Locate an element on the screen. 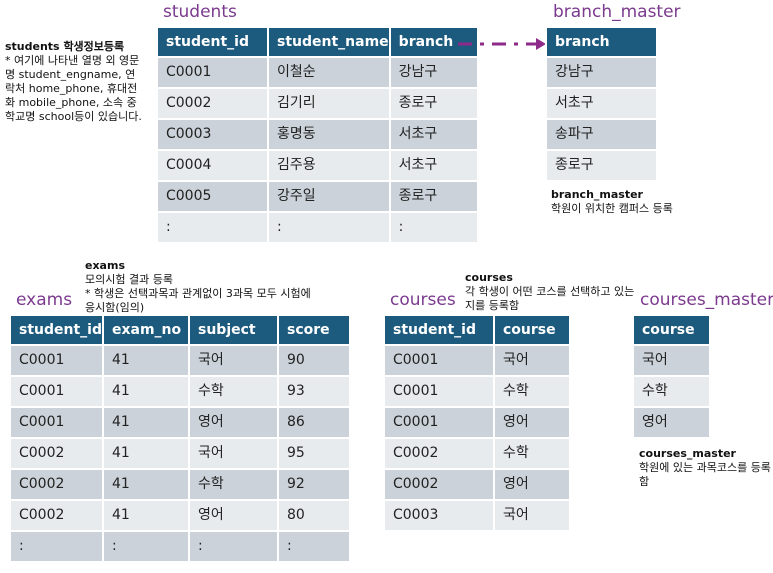 The image size is (773, 573). table-row: C0004 김주용 서초구 is located at coordinates (317, 165).